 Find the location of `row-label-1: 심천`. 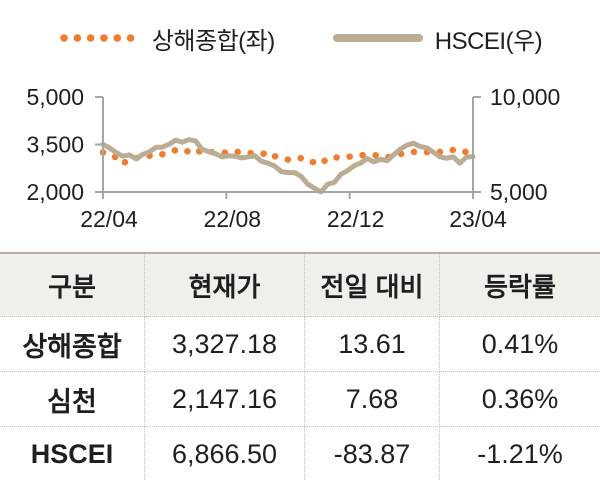

row-label-1: 심천 is located at coordinates (72, 399).